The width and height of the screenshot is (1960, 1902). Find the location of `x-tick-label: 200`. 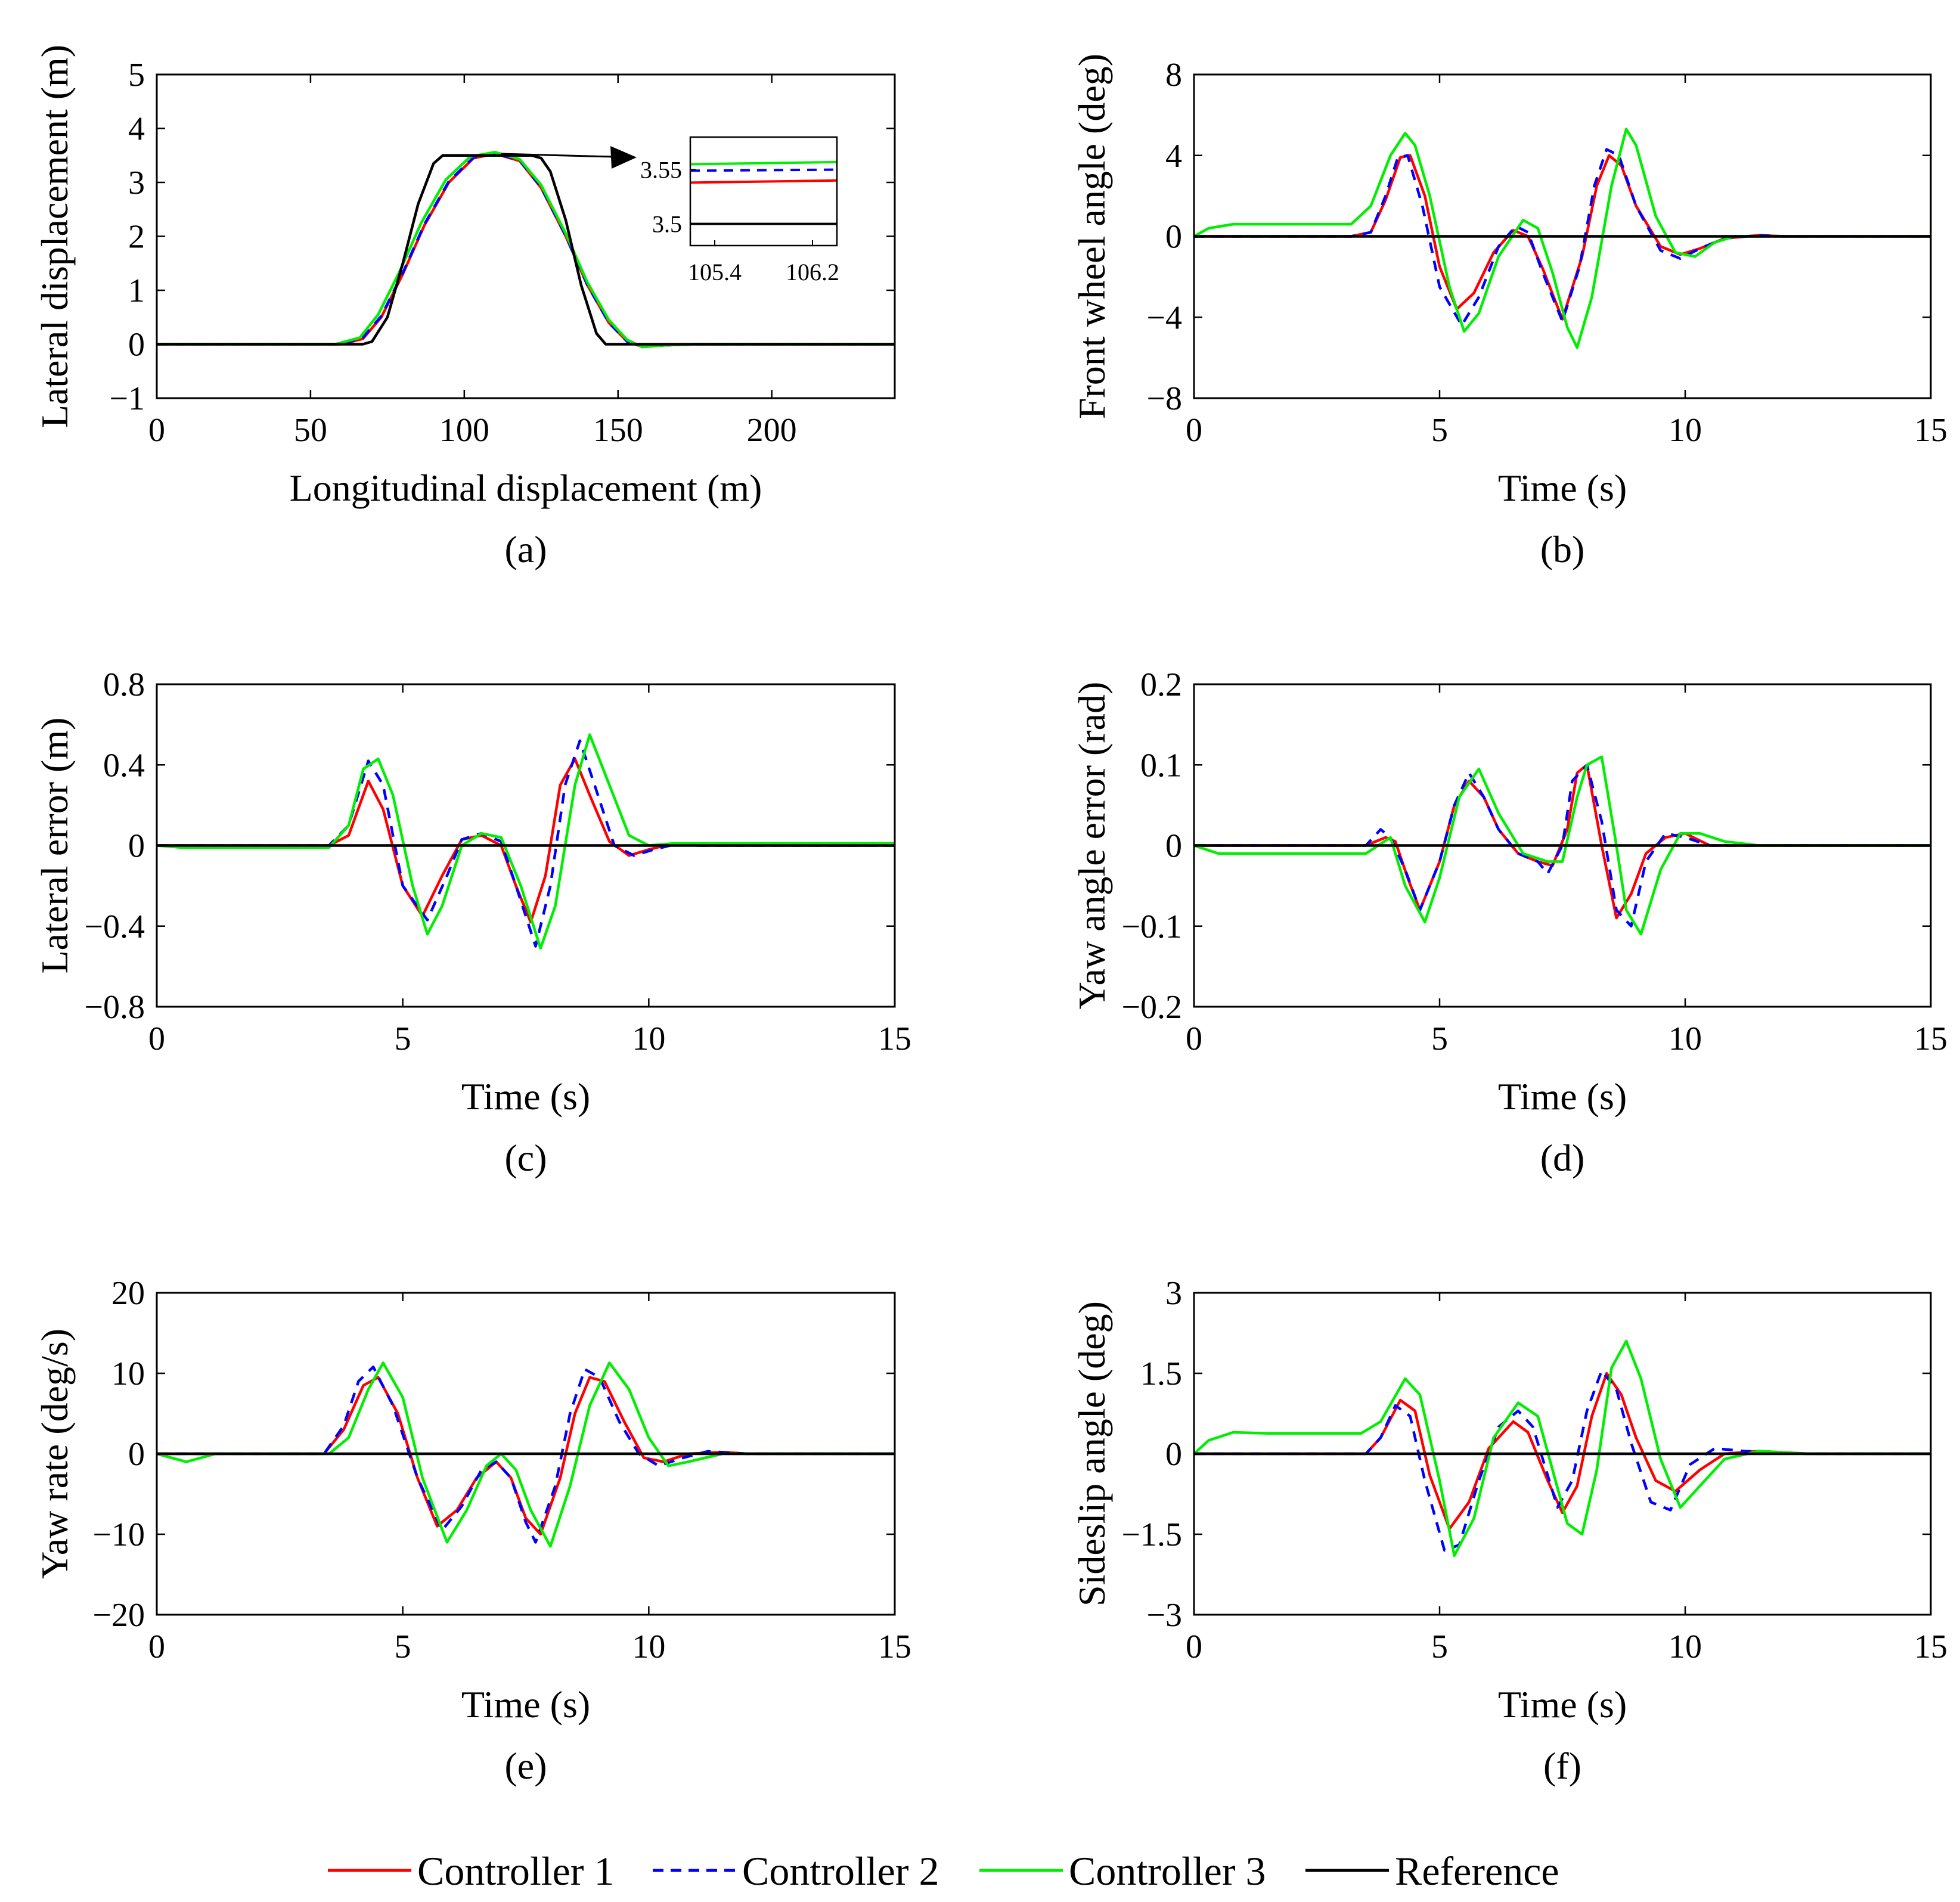

x-tick-label: 200 is located at coordinates (772, 431).